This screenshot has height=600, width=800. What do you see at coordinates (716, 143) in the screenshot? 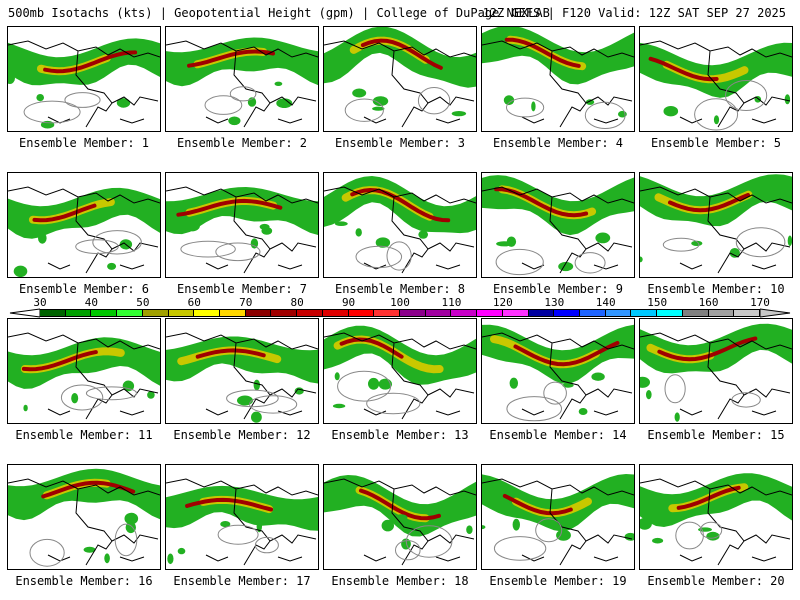
I see `ensemble-member-label: Ensemble Member: 5` at bounding box center [716, 143].